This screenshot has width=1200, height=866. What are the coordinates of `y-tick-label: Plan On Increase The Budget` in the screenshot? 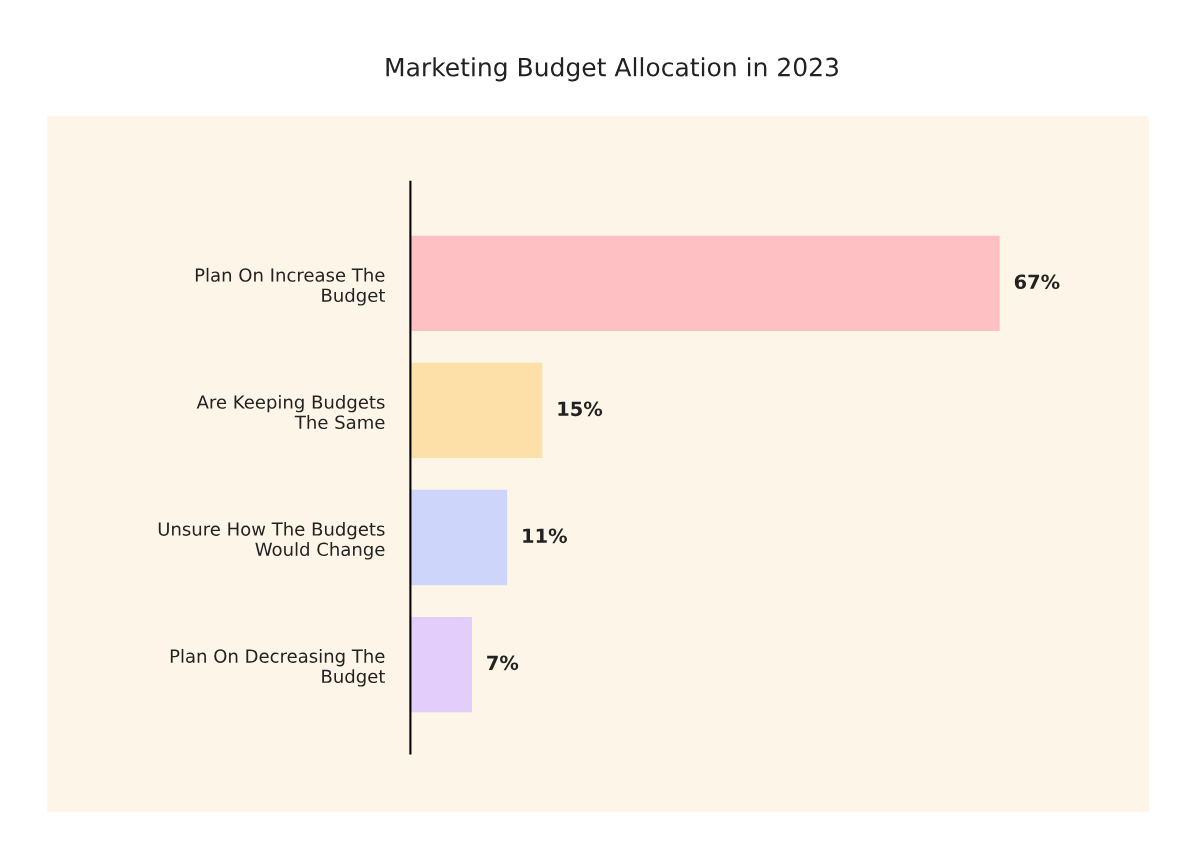 It's located at (290, 286).